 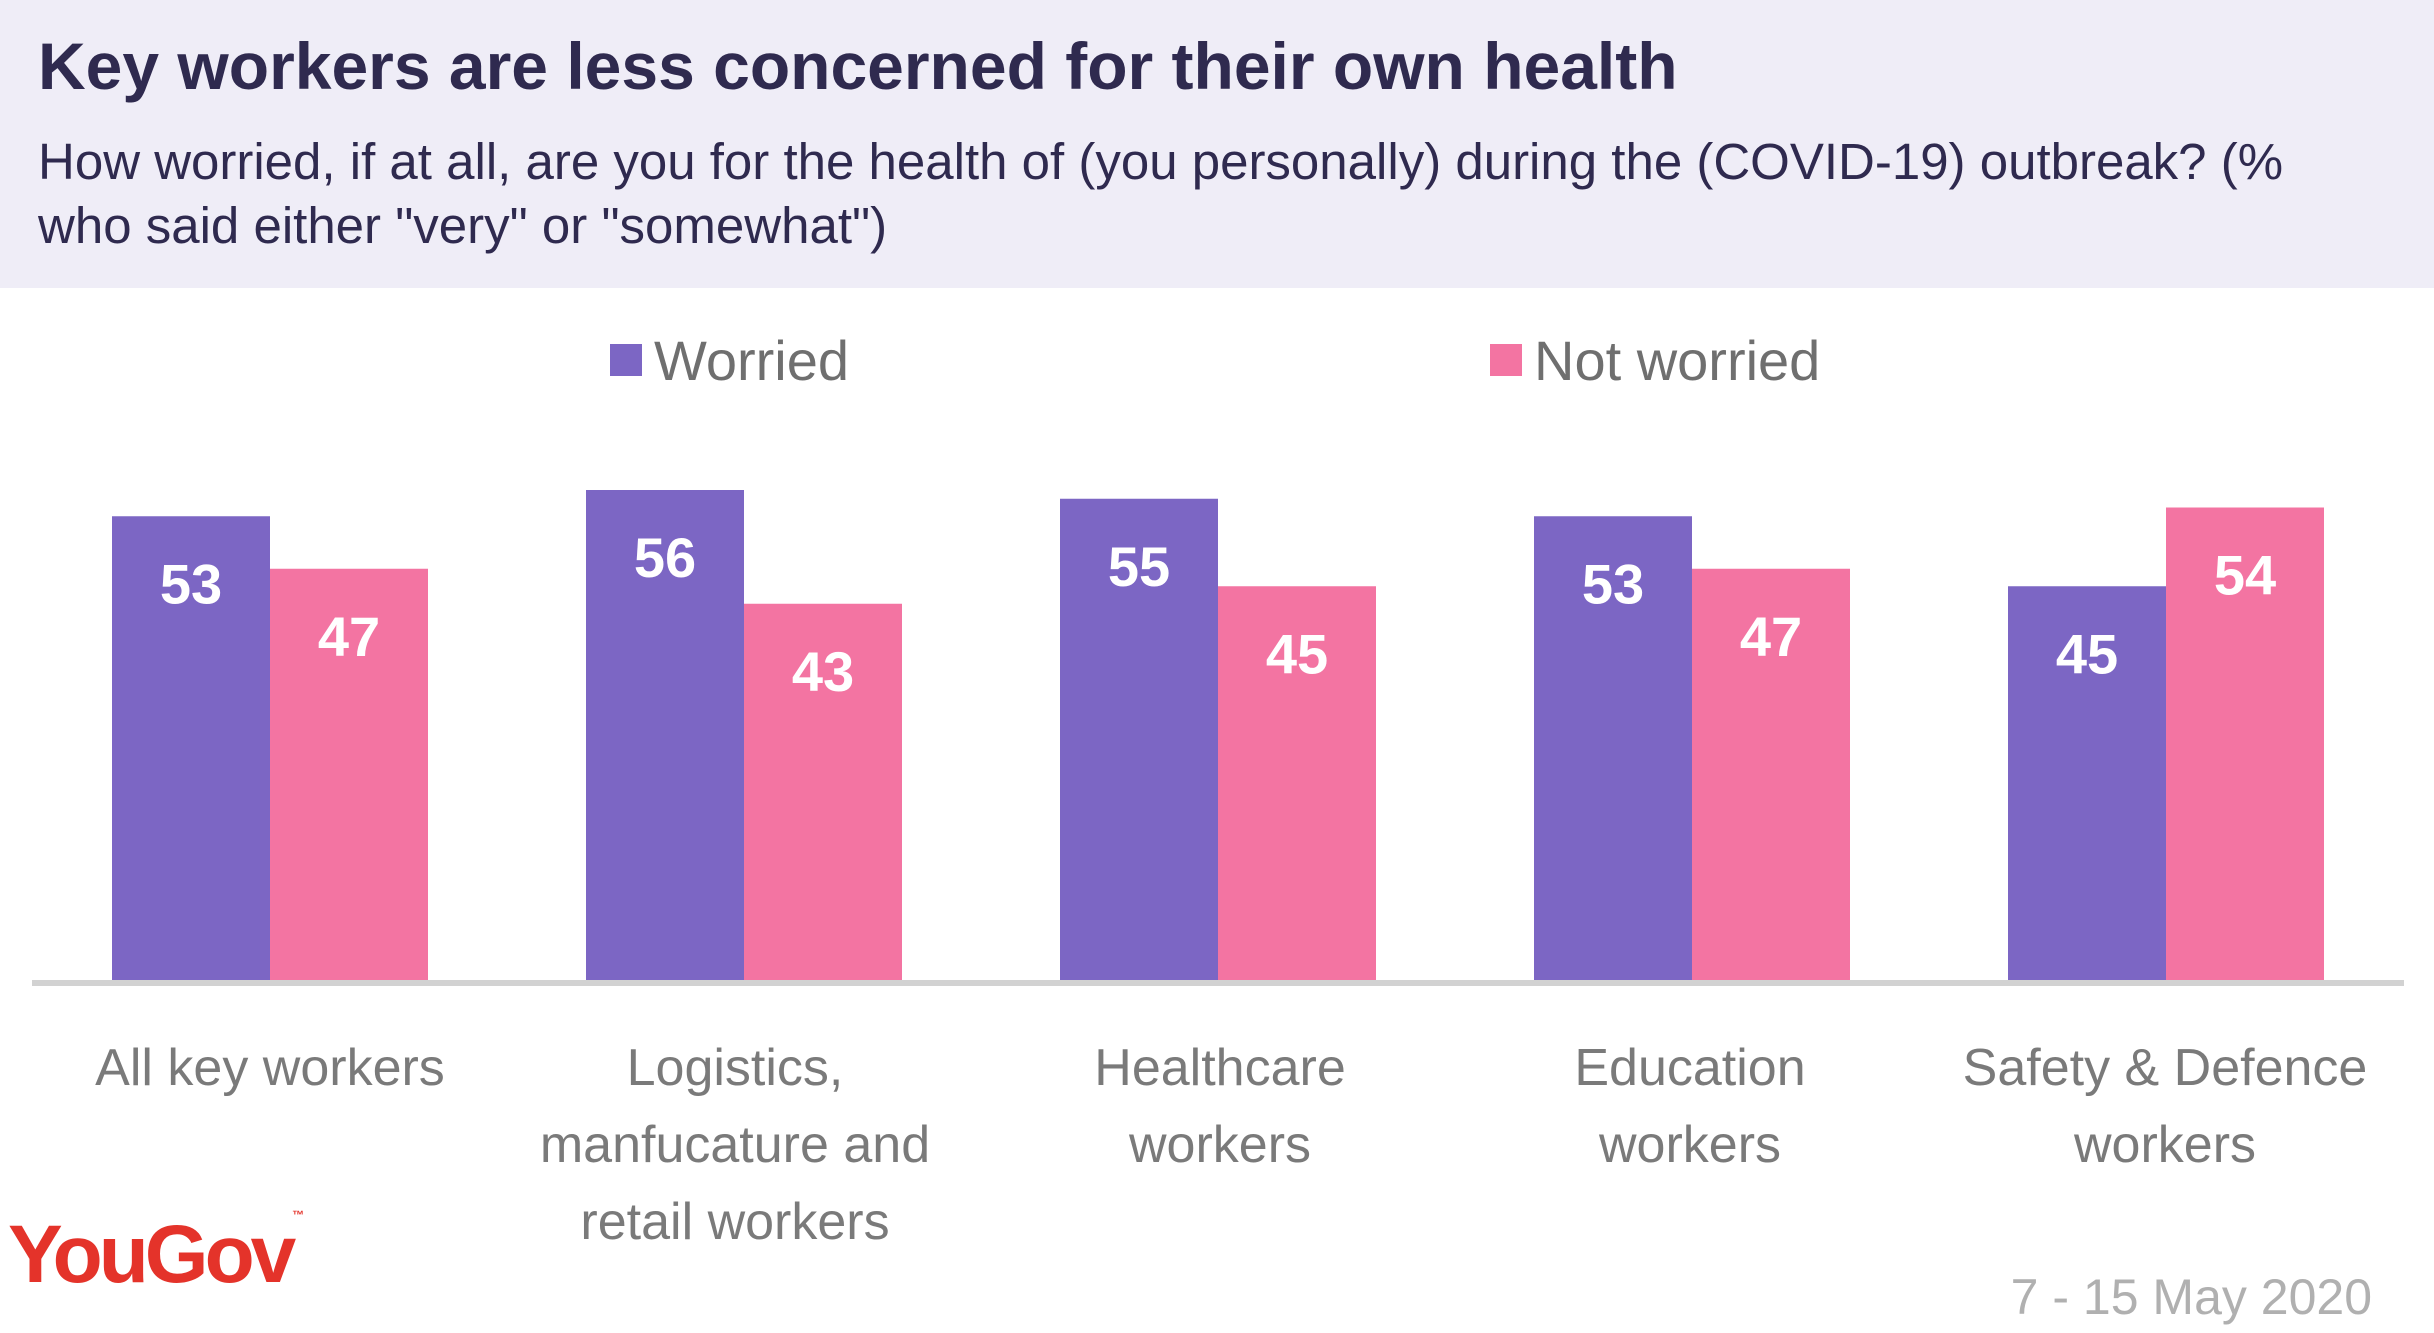 What do you see at coordinates (349, 636) in the screenshot?
I see `data-label-not-worried-all-key-workers: 47` at bounding box center [349, 636].